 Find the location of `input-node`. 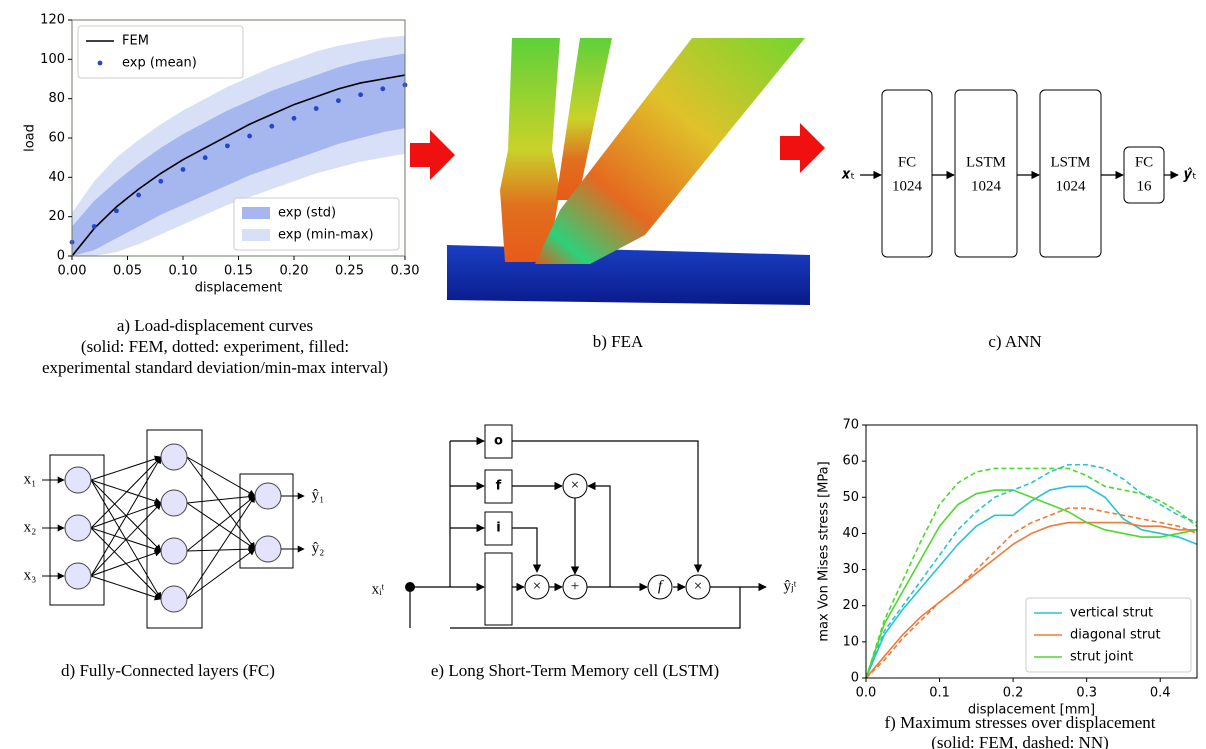

input-node is located at coordinates (410, 587).